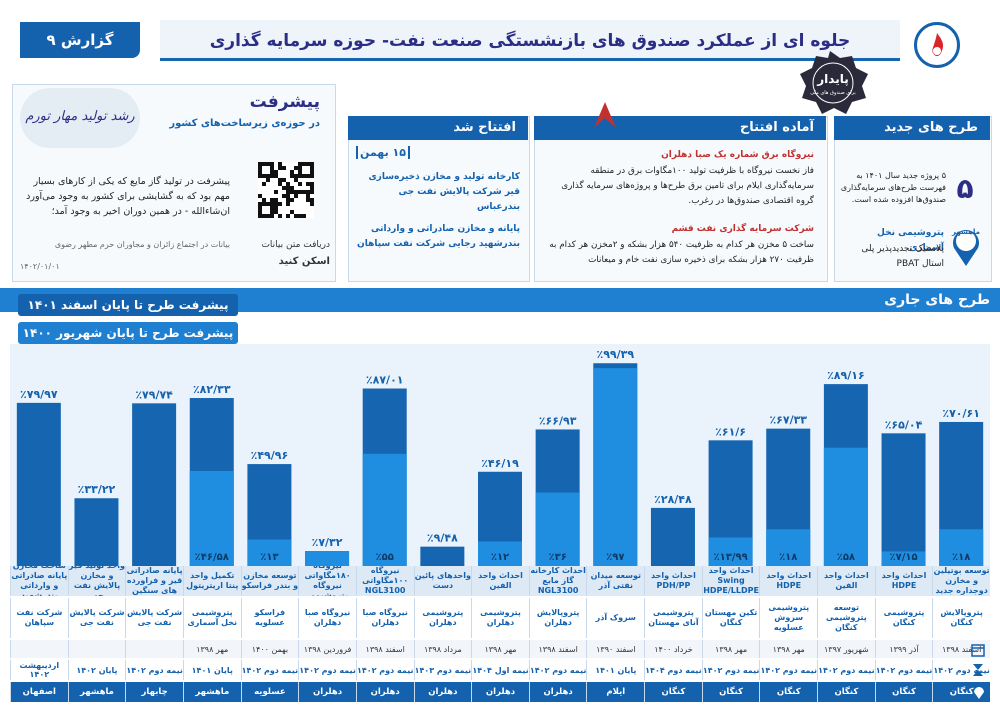  Describe the element at coordinates (154, 581) in the screenshot. I see `project-name: پایانه صادراتی قیر و فراورده های سنگین` at that location.